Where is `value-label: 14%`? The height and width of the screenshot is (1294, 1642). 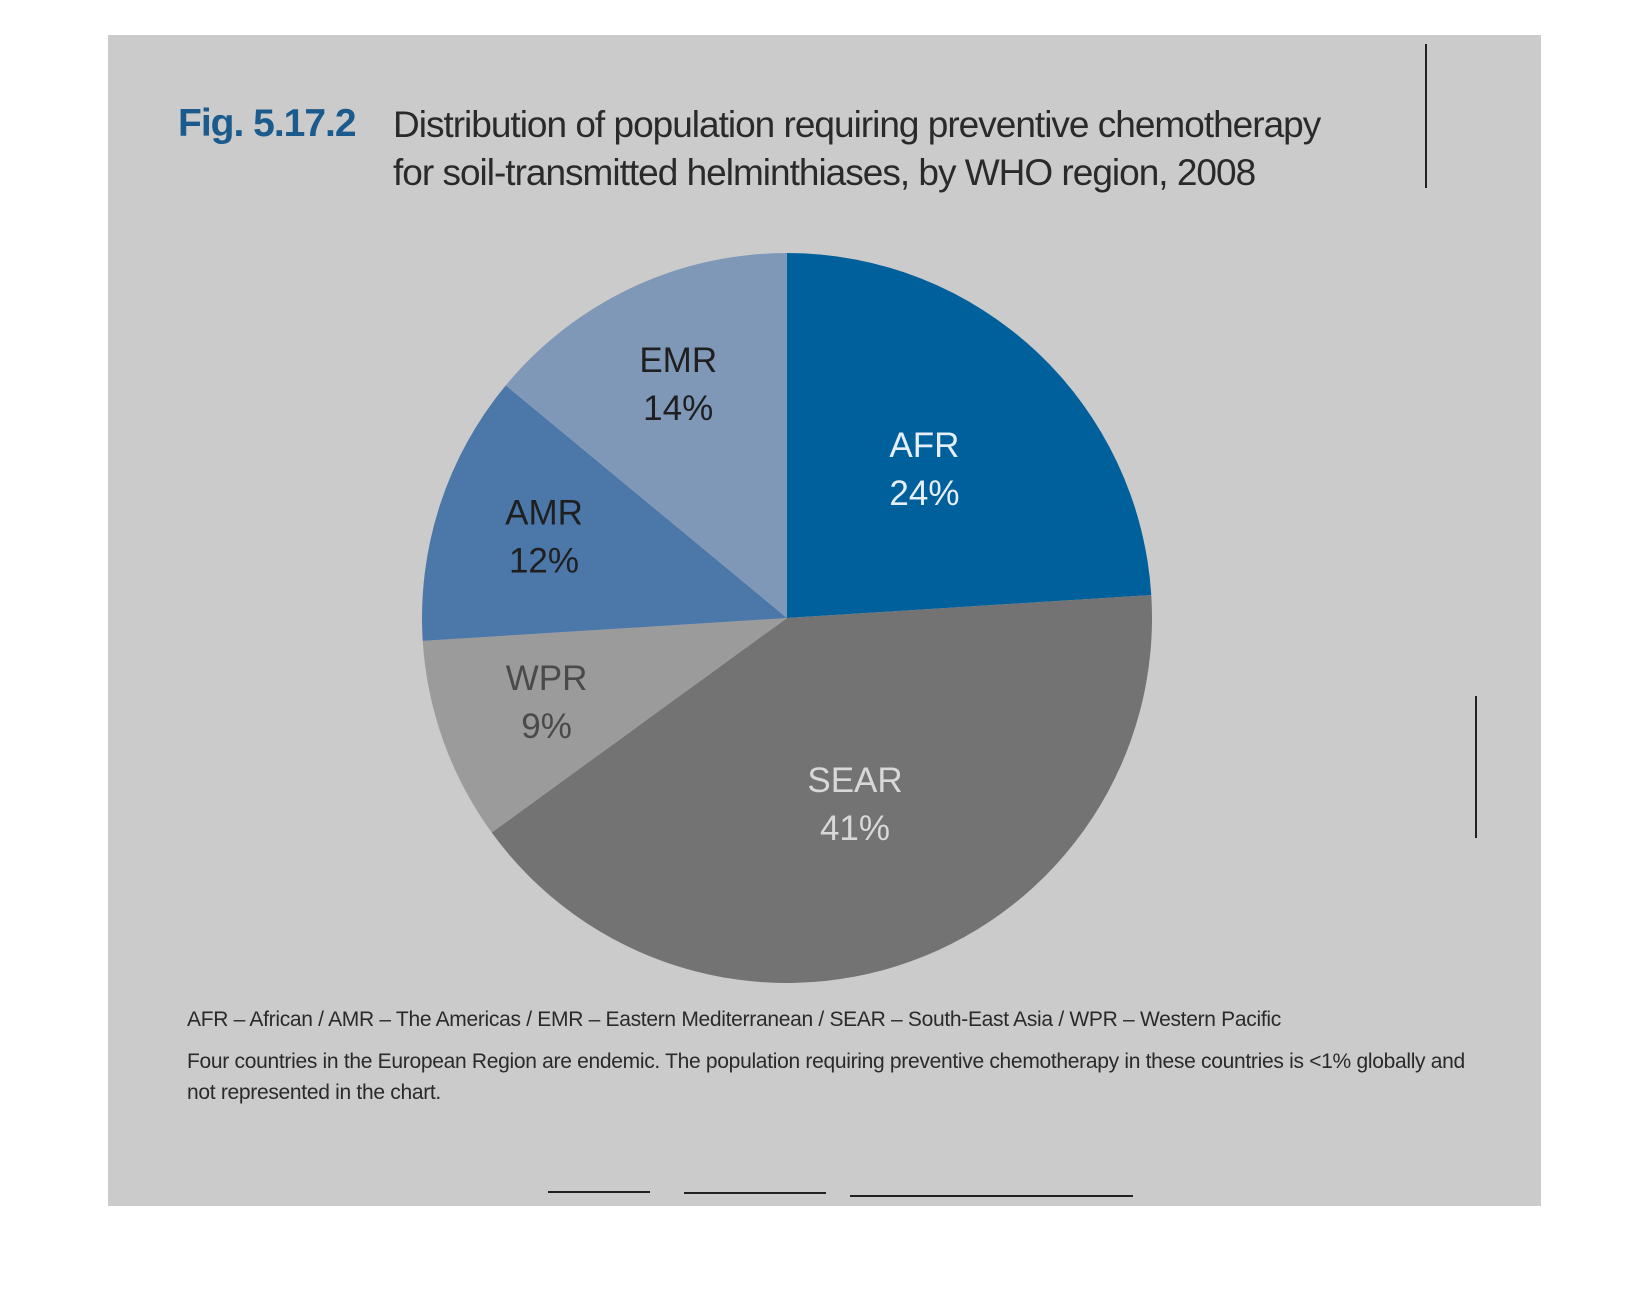 value-label: 14% is located at coordinates (678, 408).